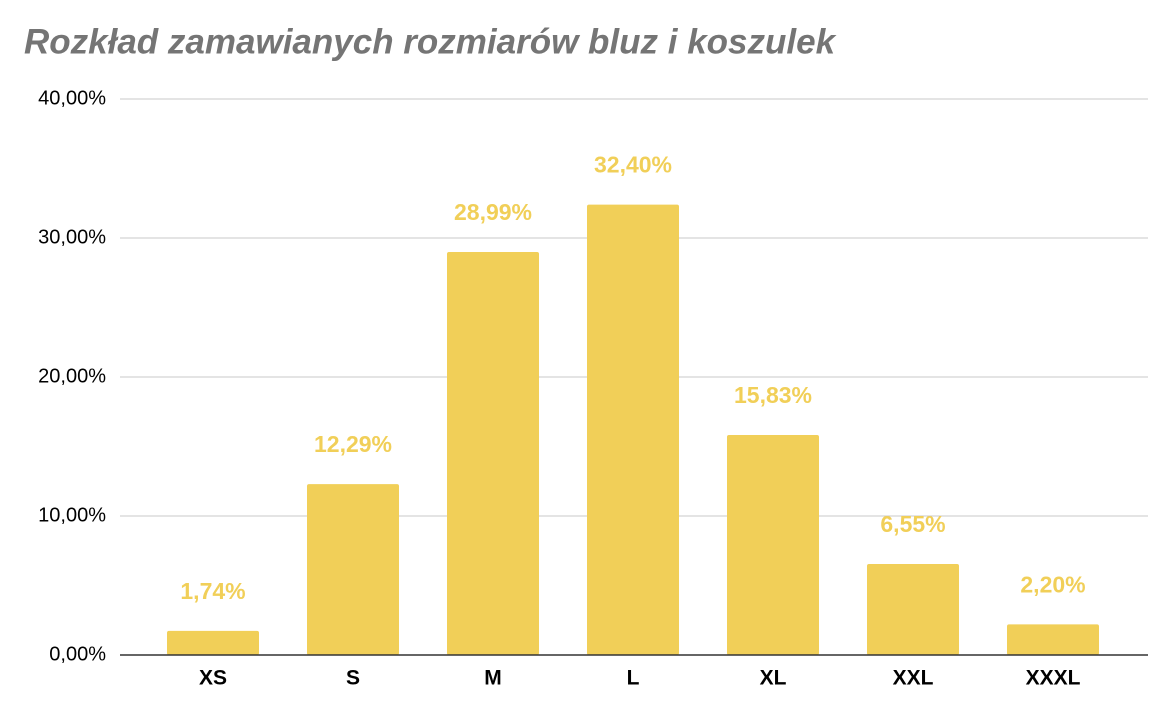 The image size is (1166, 706). I want to click on data-label: 2,20%, so click(1052, 584).